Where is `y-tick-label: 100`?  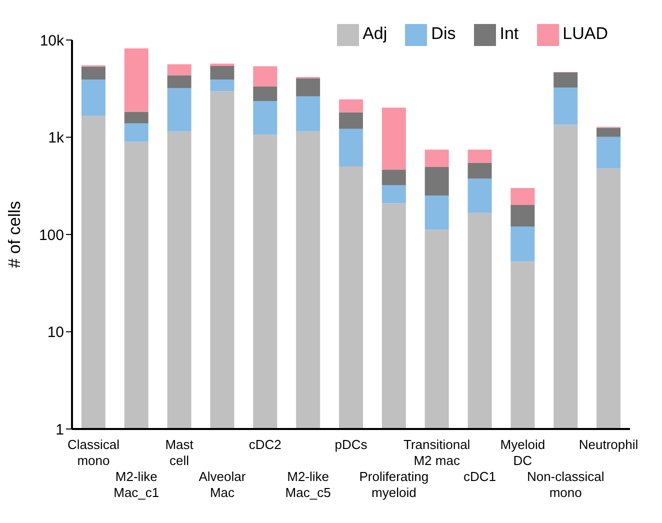 y-tick-label: 100 is located at coordinates (51, 235).